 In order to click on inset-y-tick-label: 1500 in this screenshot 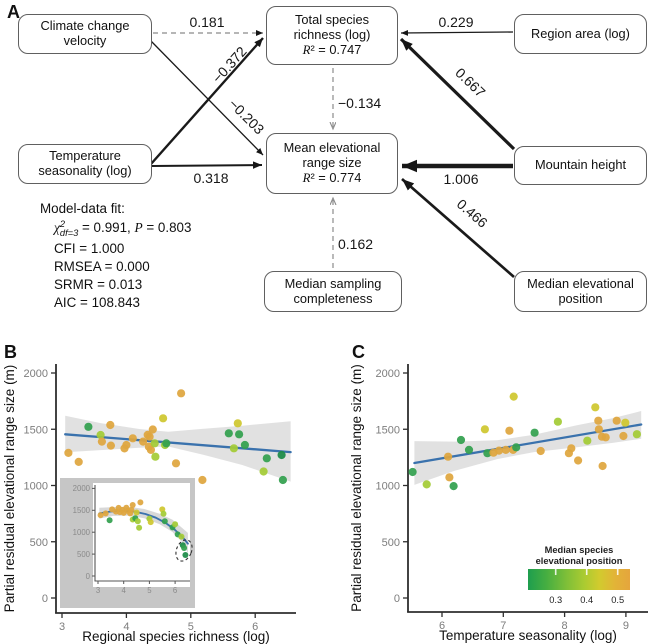, I will do `click(82, 510)`.